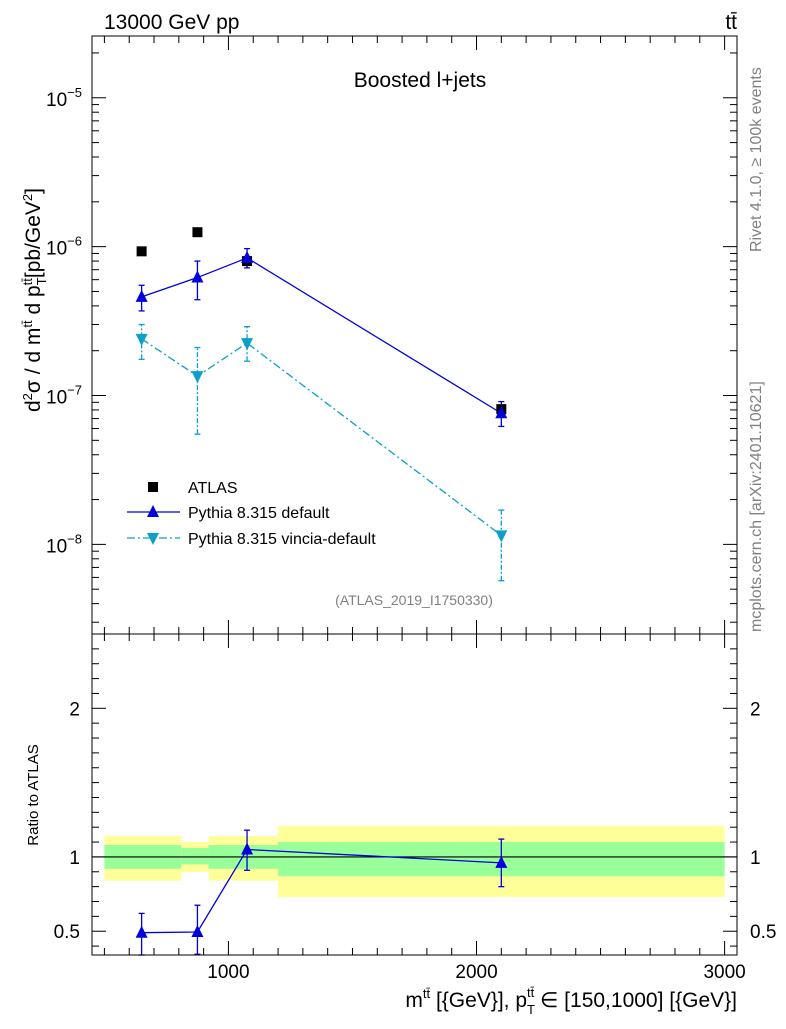  Describe the element at coordinates (476, 972) in the screenshot. I see `x-tick-label: 2000` at that location.